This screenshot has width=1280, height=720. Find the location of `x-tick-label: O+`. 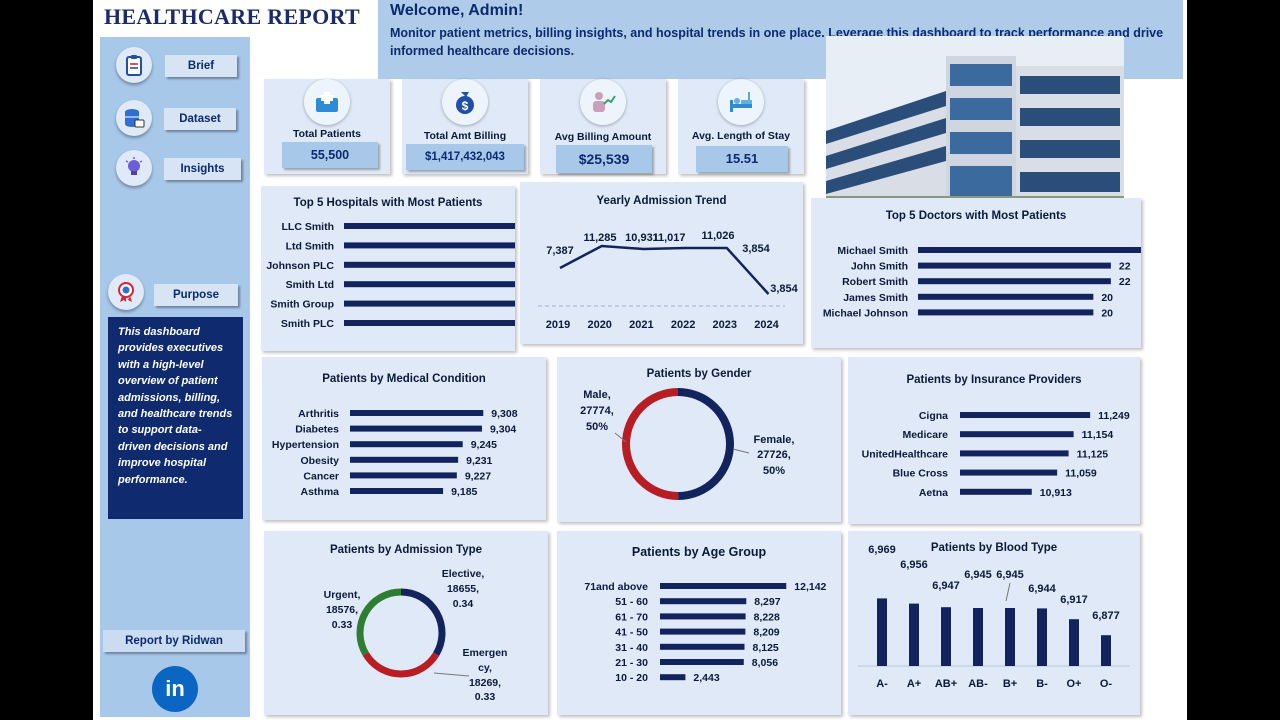

x-tick-label: O+ is located at coordinates (1074, 684).